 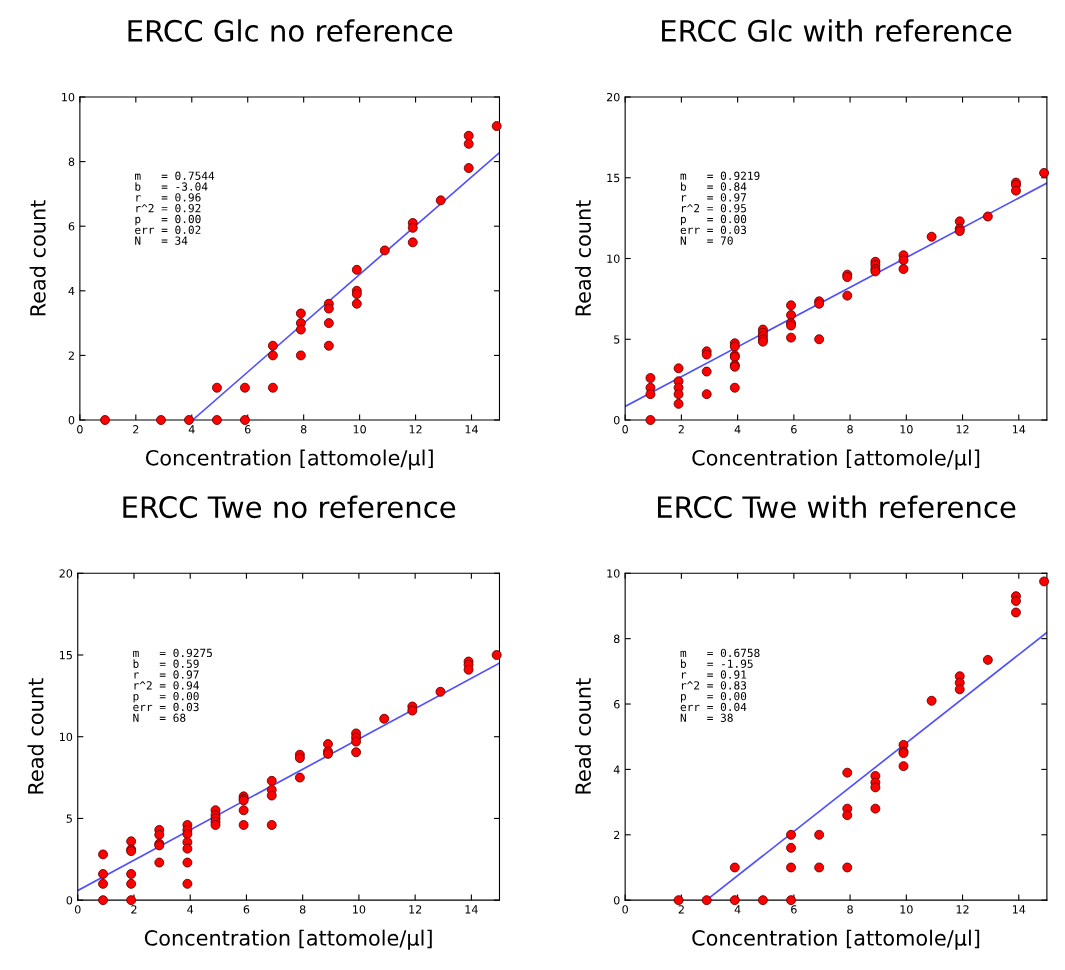 I want to click on annotation: m = 0.7544 b = -3.04 r = 0.96 r^2 = 0.92 p = 0.00 err = 0.02 N = 34, so click(x=175, y=208).